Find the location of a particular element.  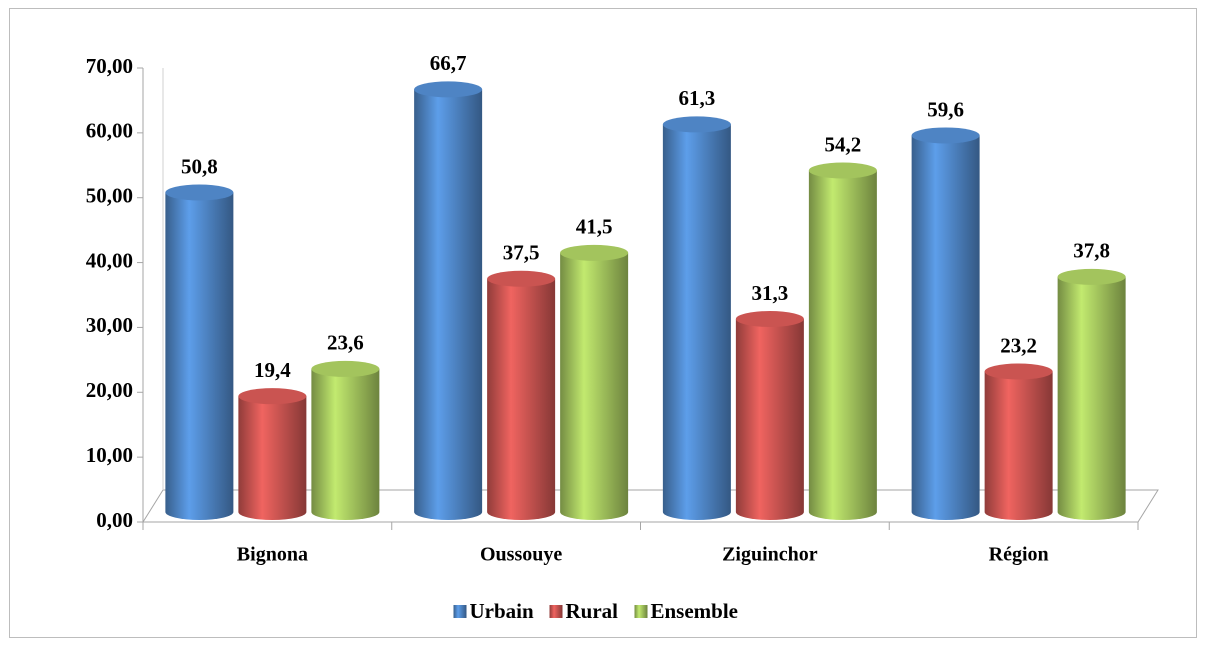

value-label: 37,8 is located at coordinates (1091, 251).